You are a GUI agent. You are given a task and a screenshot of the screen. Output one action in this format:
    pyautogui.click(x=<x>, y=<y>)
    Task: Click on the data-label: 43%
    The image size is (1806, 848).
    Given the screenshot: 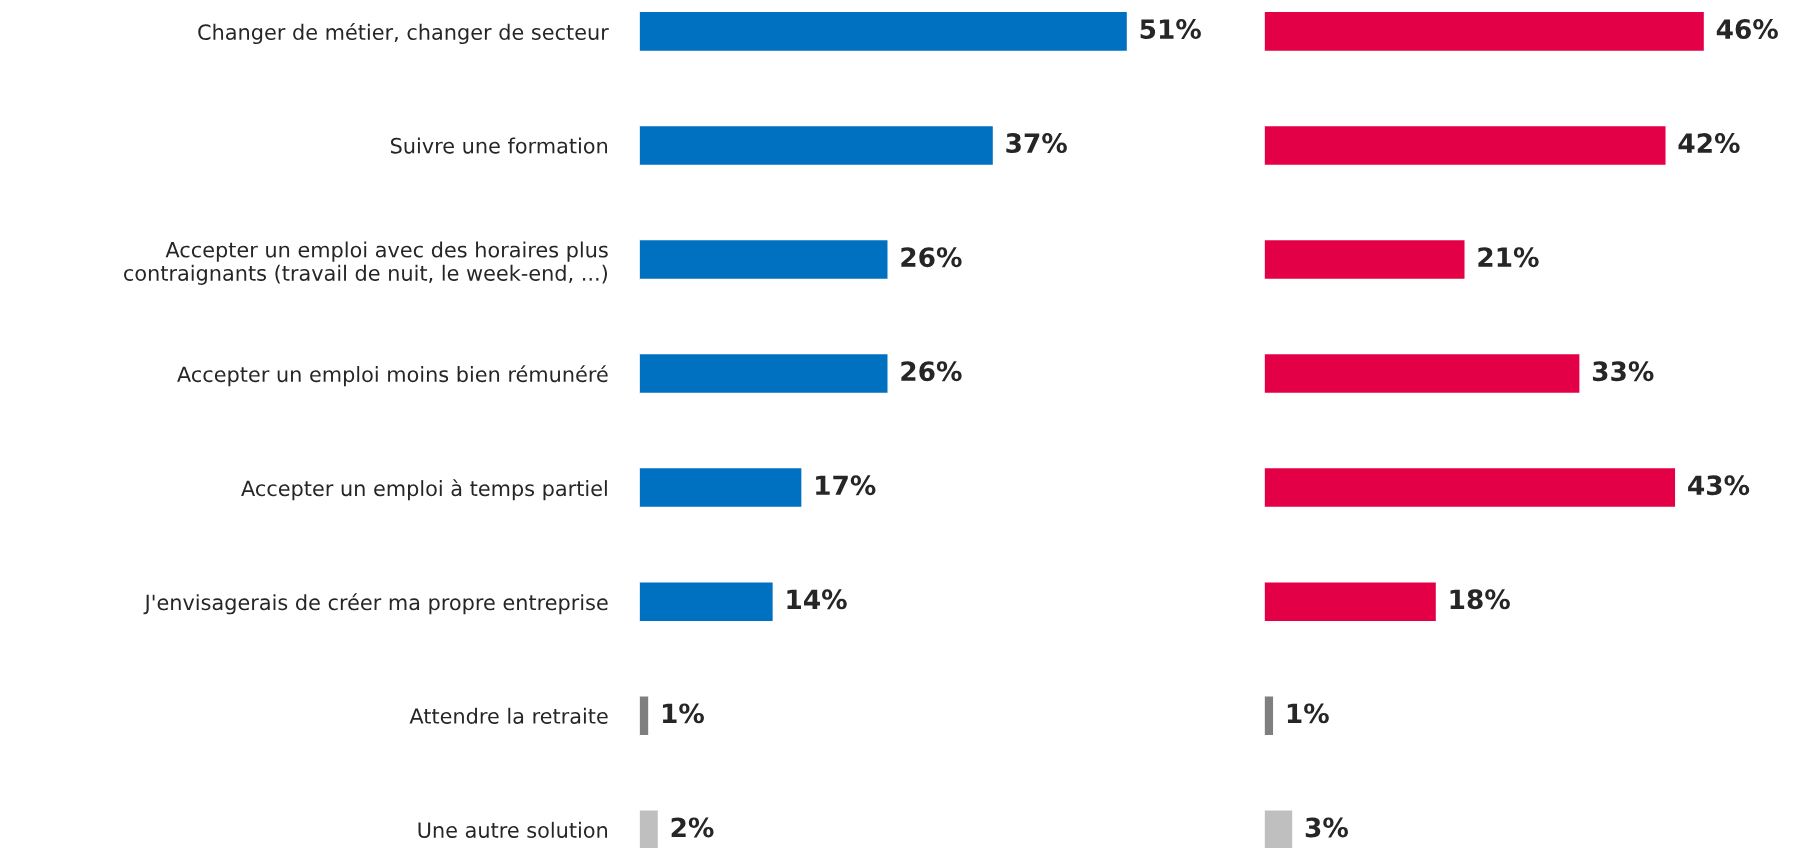 What is the action you would take?
    pyautogui.click(x=1719, y=485)
    